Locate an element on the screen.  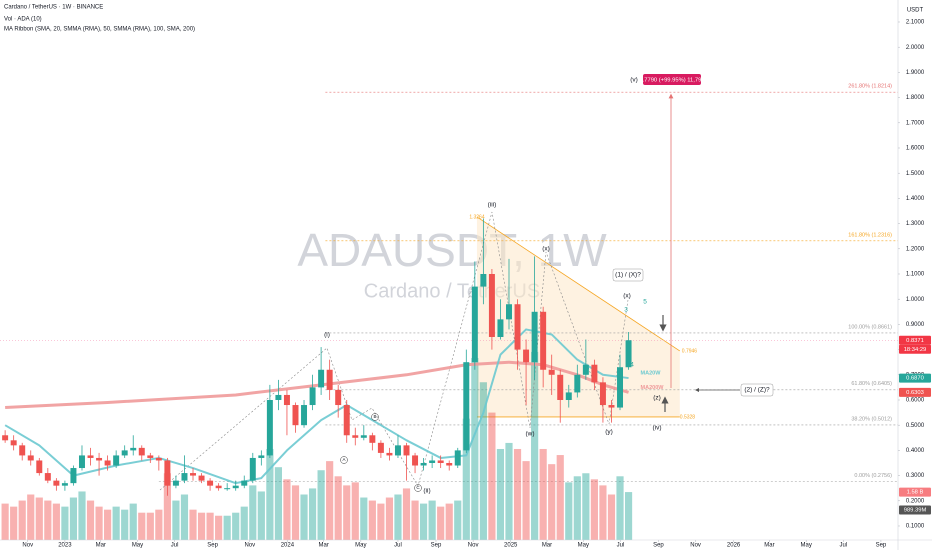
triangle-label: 0.5328 is located at coordinates (688, 417).